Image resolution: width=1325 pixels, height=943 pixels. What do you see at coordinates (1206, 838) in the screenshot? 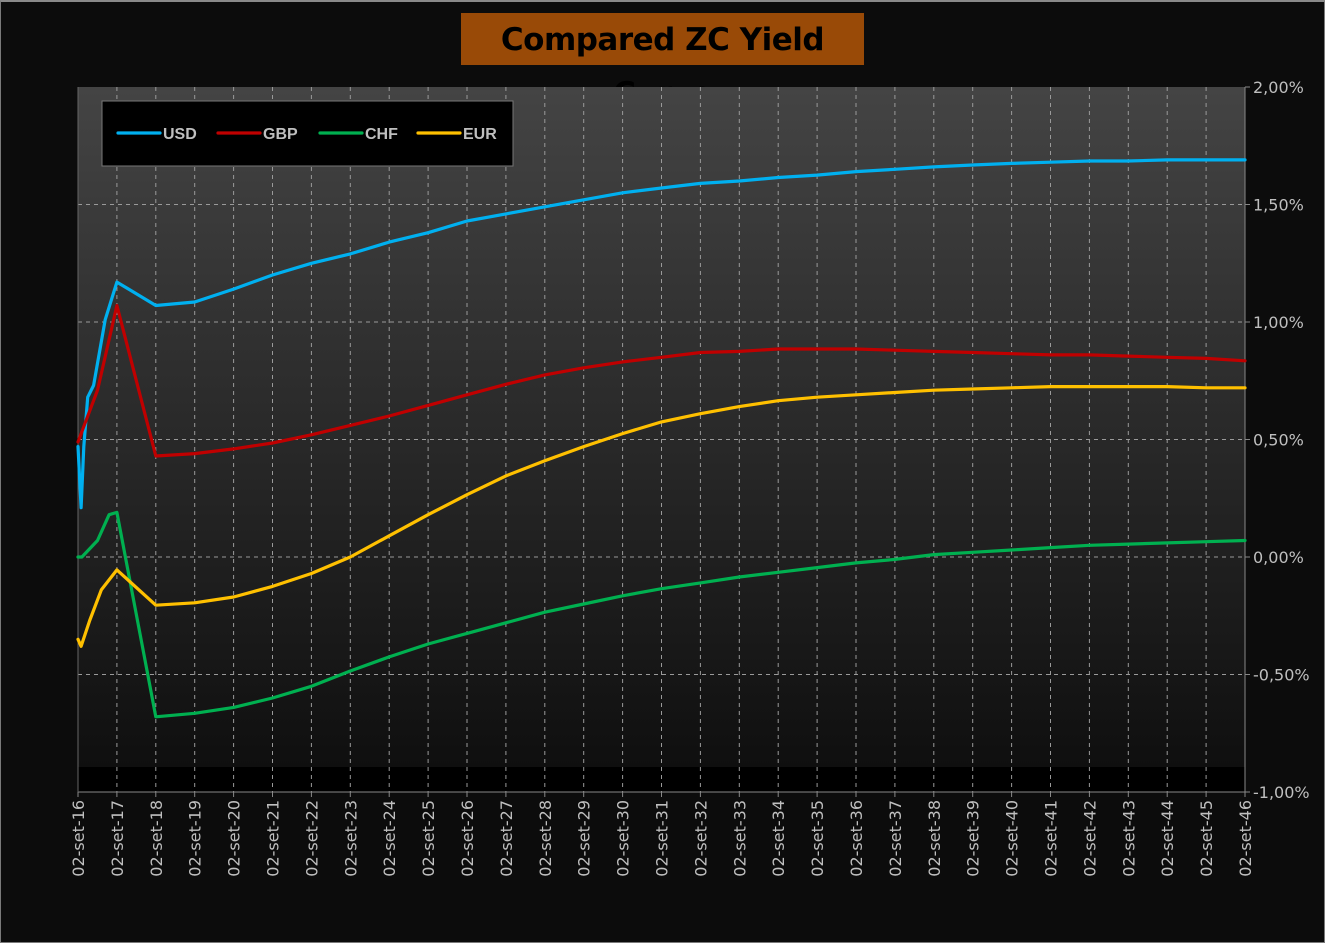
I see `x-tick-label: 02-set-45` at bounding box center [1206, 838].